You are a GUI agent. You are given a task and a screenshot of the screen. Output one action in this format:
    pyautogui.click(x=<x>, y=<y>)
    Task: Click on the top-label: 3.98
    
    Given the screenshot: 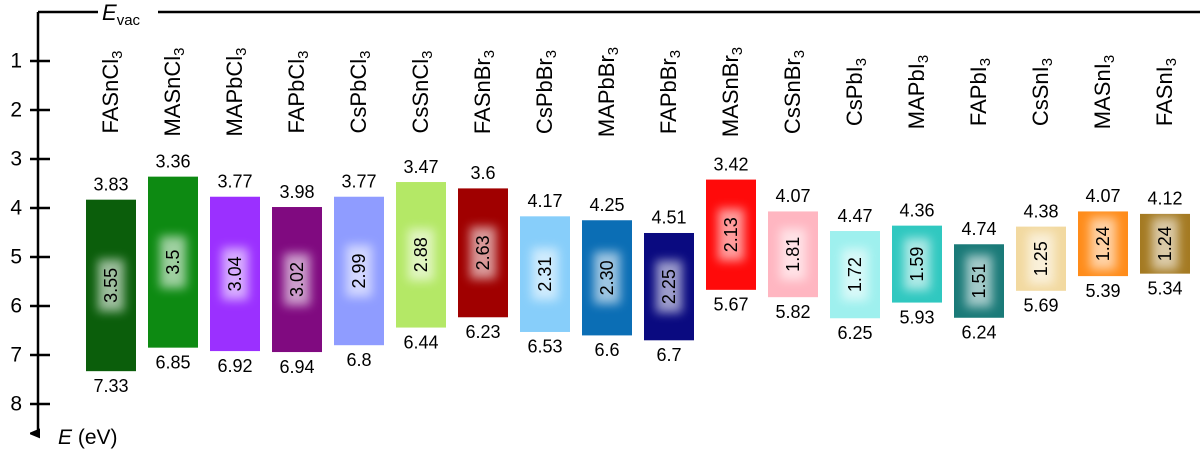 What is the action you would take?
    pyautogui.click(x=296, y=192)
    